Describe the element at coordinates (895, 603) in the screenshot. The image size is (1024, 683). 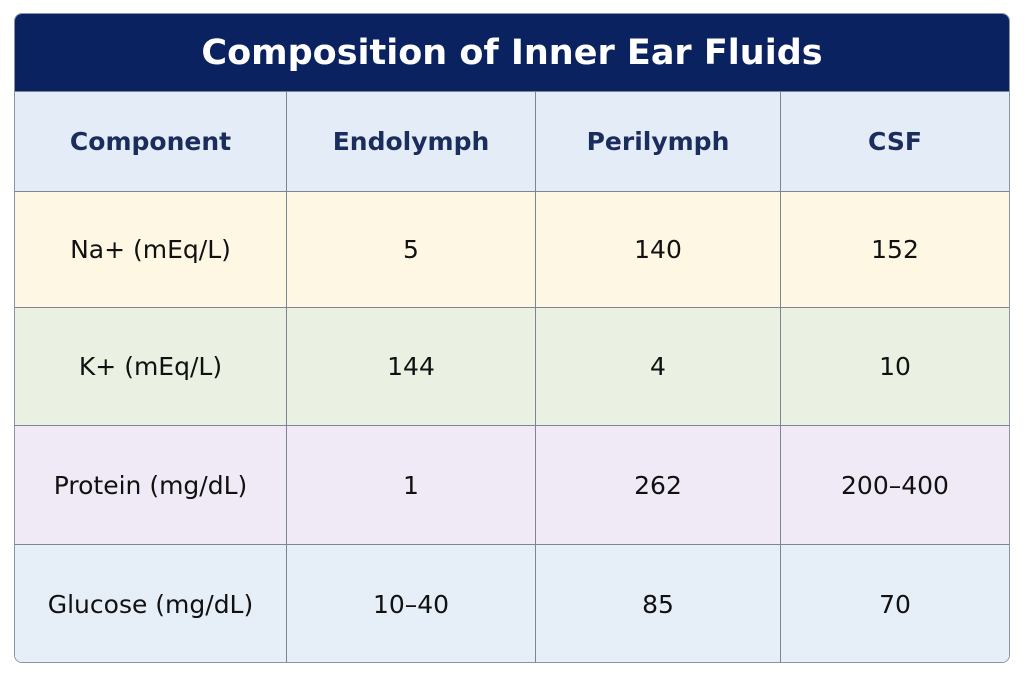
I see `table-cell: 70` at that location.